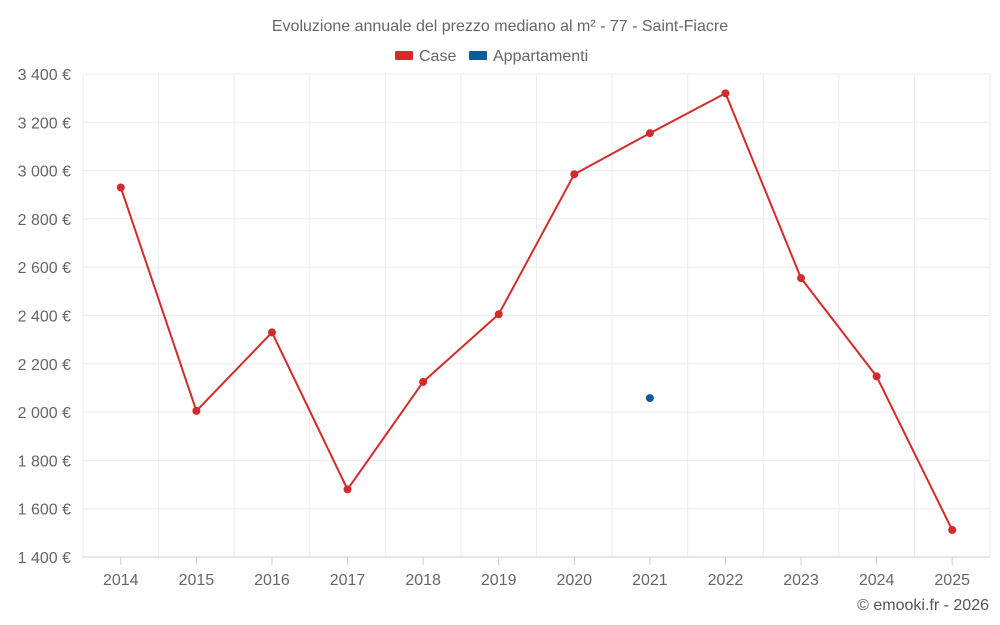 The width and height of the screenshot is (1000, 625). What do you see at coordinates (44, 413) in the screenshot?
I see `y-tick-label: 2 000 €` at bounding box center [44, 413].